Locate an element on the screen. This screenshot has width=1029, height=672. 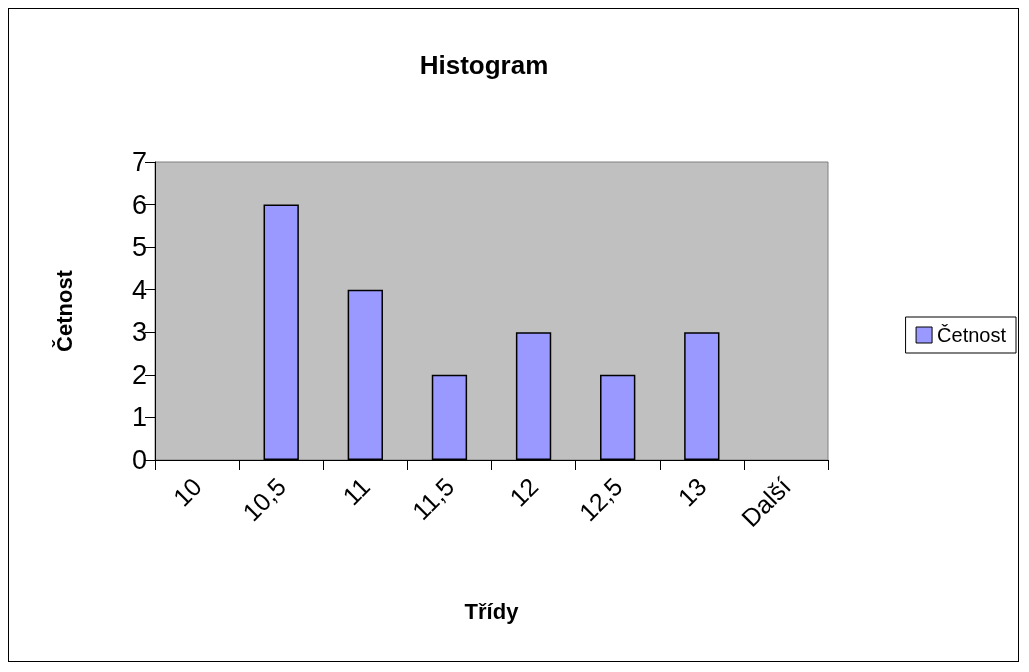
x-tick-label: 13 is located at coordinates (692, 492).